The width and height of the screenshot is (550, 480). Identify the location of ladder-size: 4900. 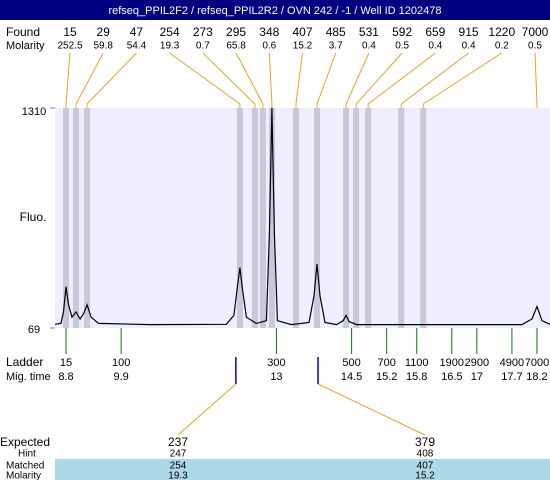
(512, 363).